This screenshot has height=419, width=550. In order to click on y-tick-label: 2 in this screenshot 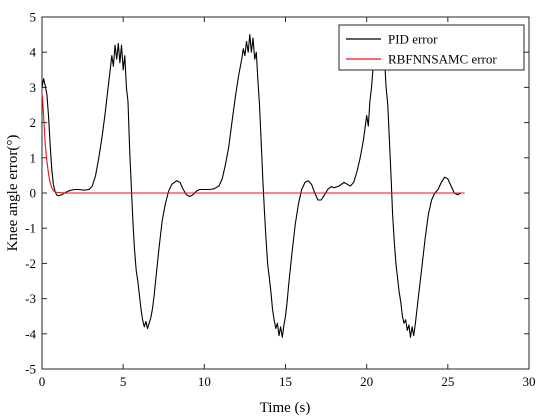, I will do `click(33, 122)`.